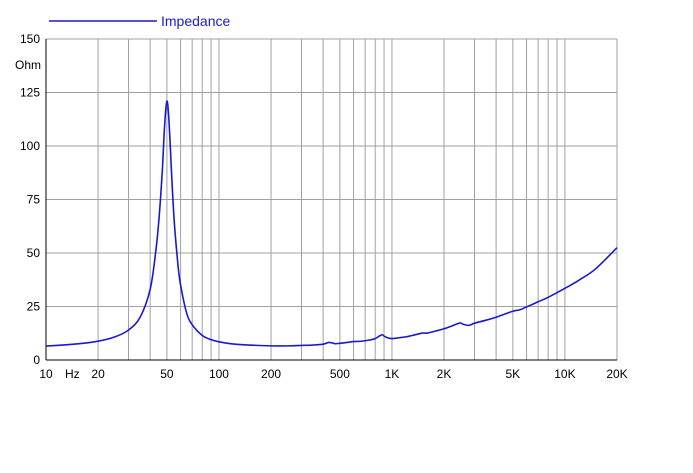 The height and width of the screenshot is (473, 693). Describe the element at coordinates (616, 374) in the screenshot. I see `x-tick-label: 20K` at that location.